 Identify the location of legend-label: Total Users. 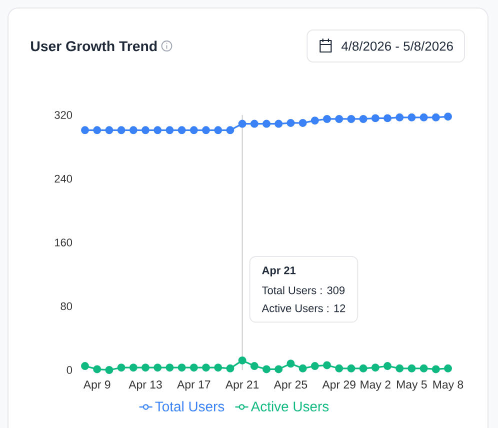
(189, 406).